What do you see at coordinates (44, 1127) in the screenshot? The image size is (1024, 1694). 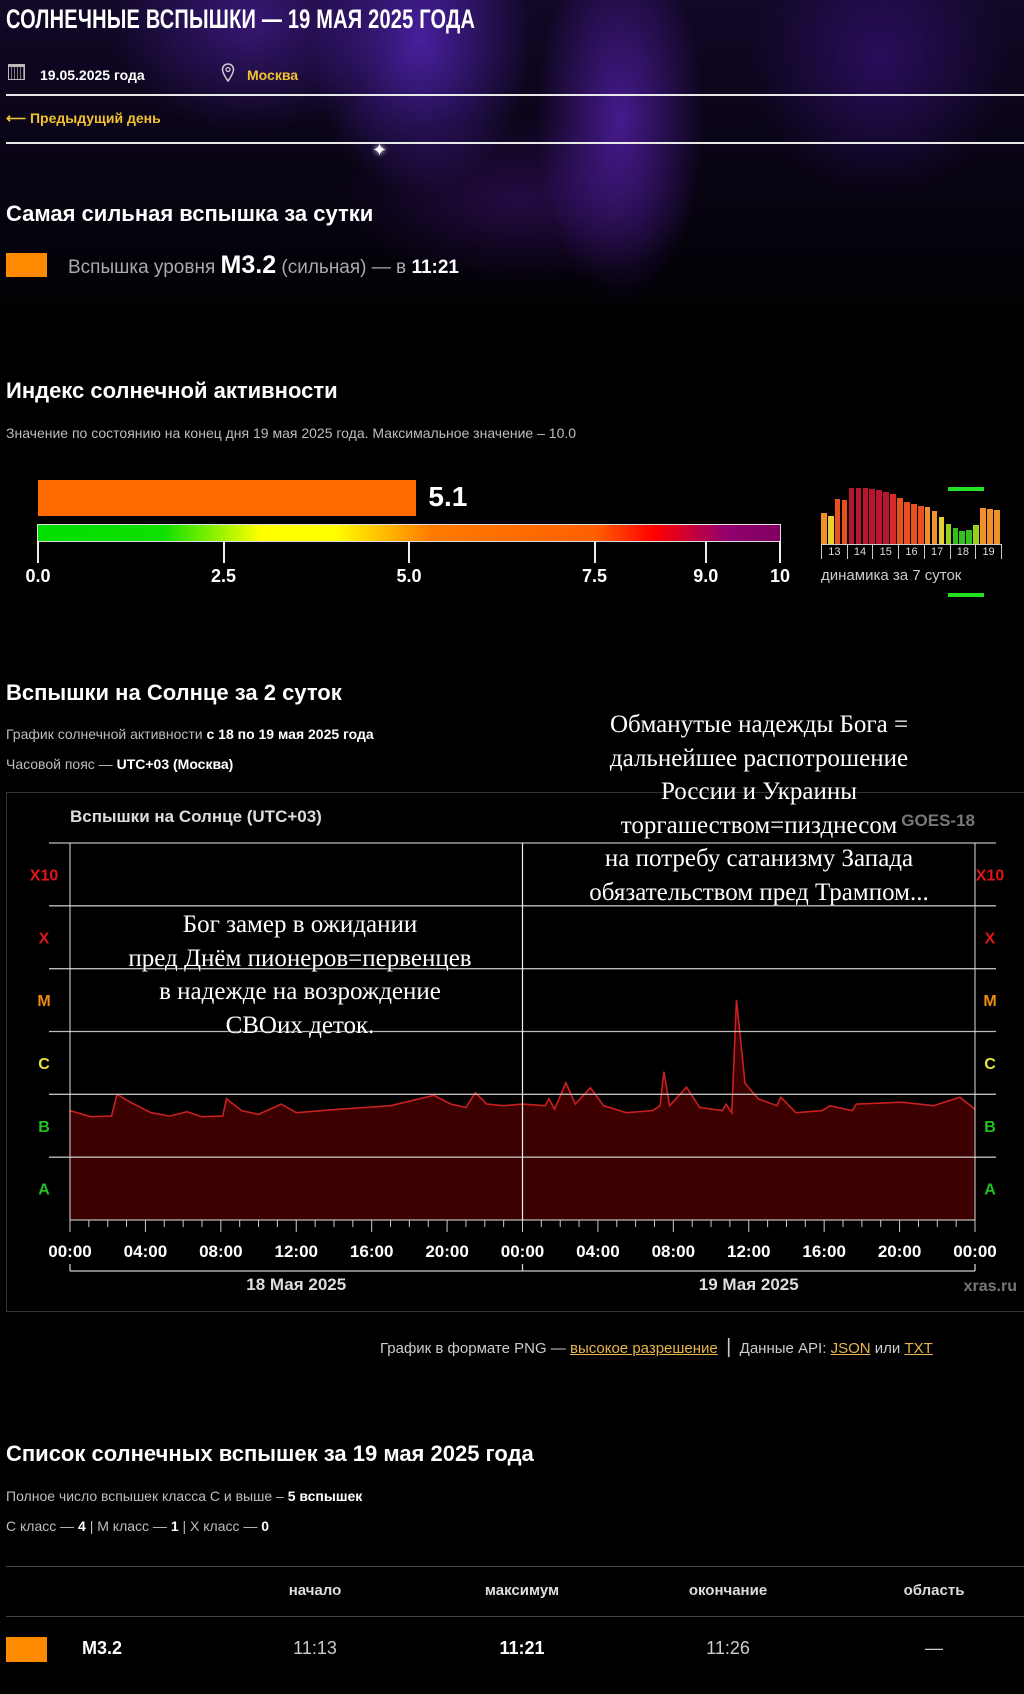 I see `class-label-left: B` at bounding box center [44, 1127].